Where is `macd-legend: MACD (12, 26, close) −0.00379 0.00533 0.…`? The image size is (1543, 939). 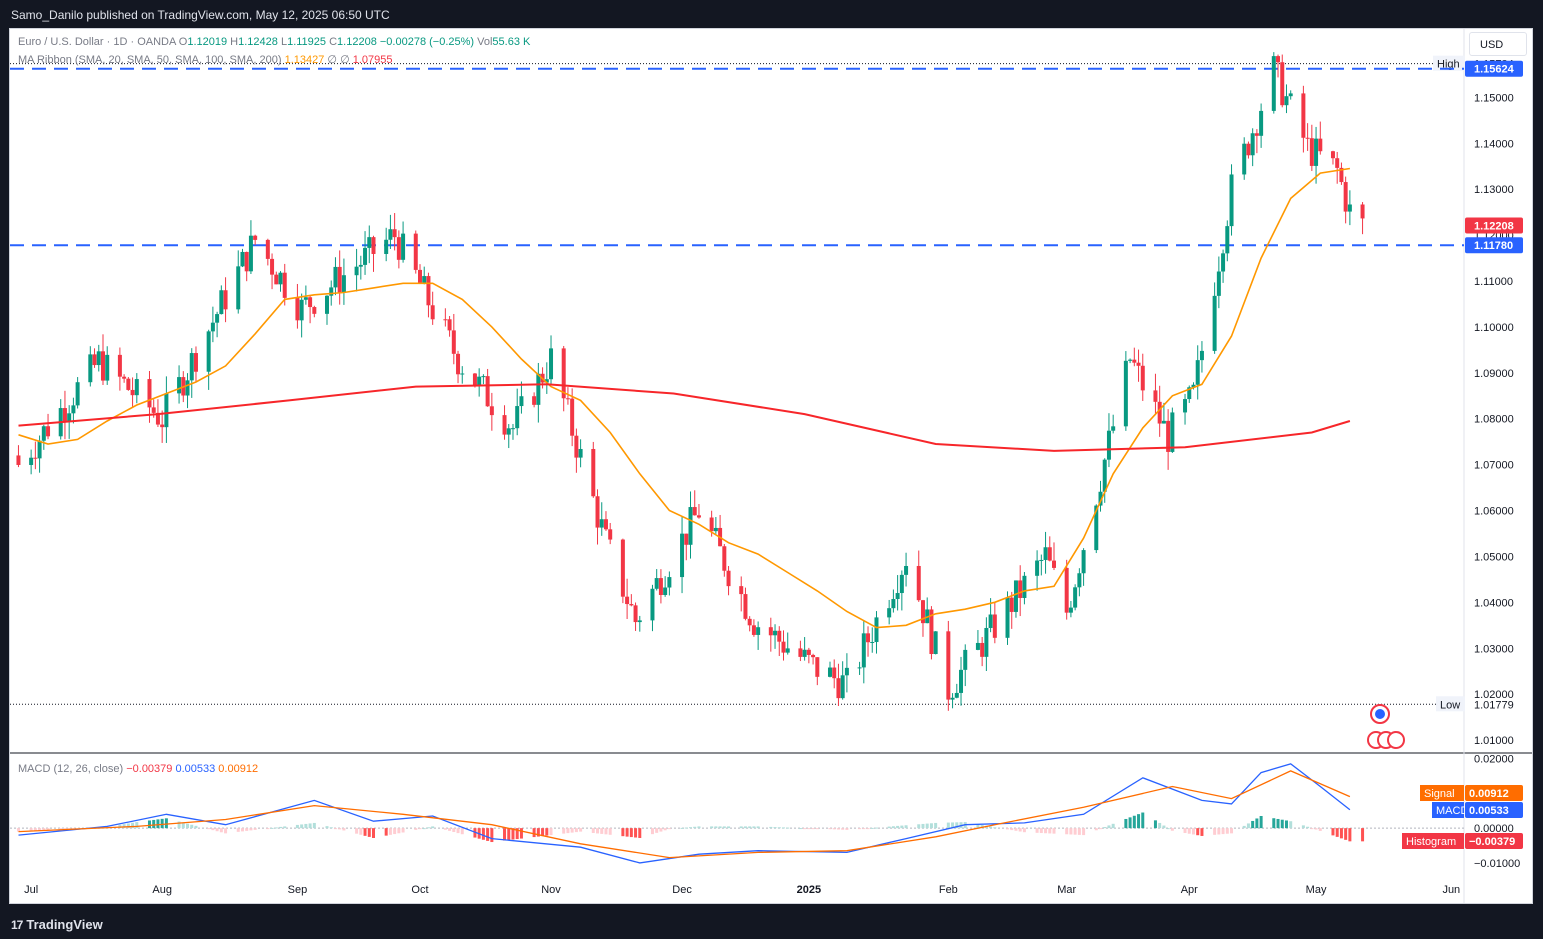
macd-legend: MACD (12, 26, close) −0.00379 0.00533 0.… is located at coordinates (138, 769).